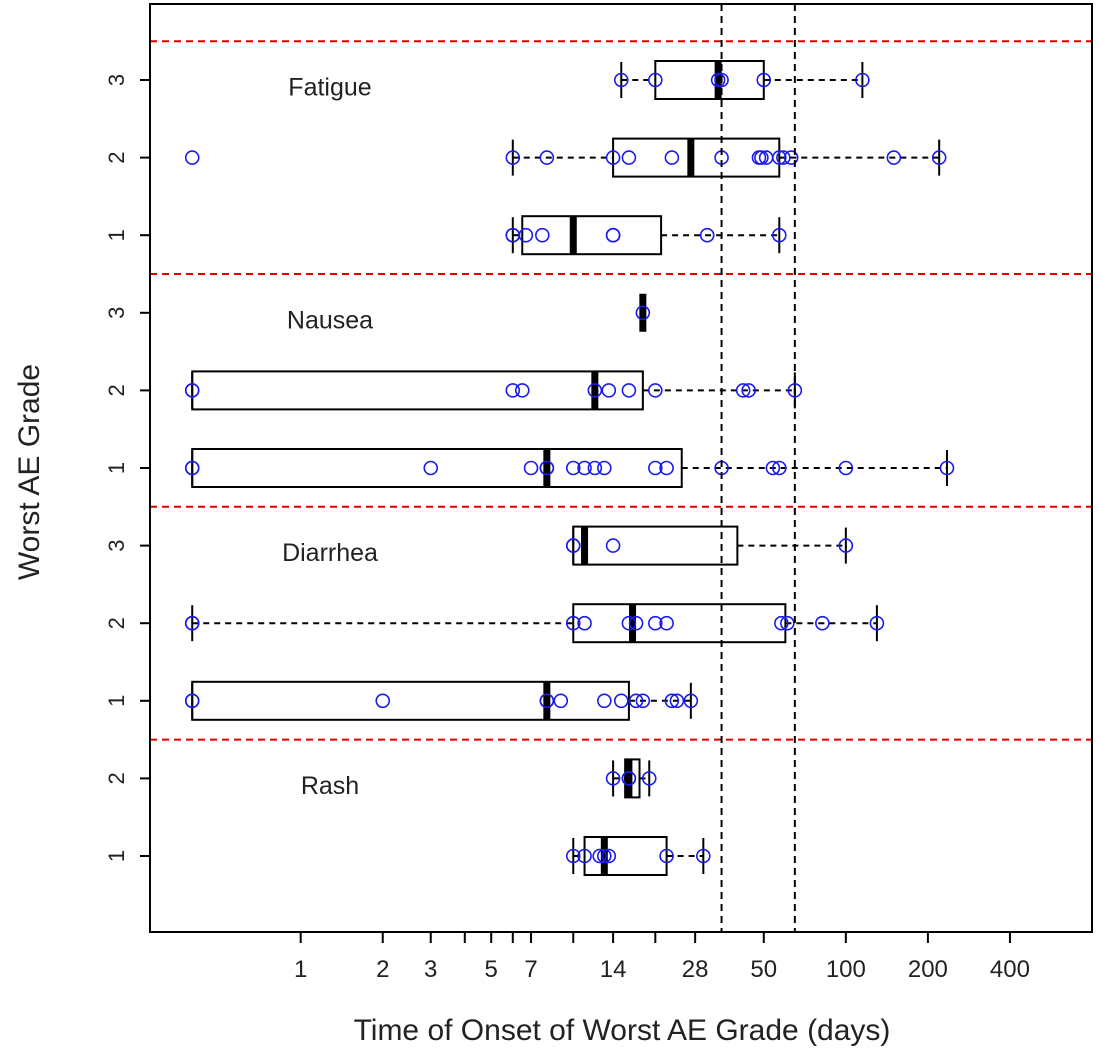 The width and height of the screenshot is (1102, 1064). I want to click on x-tick-label: 1, so click(300, 969).